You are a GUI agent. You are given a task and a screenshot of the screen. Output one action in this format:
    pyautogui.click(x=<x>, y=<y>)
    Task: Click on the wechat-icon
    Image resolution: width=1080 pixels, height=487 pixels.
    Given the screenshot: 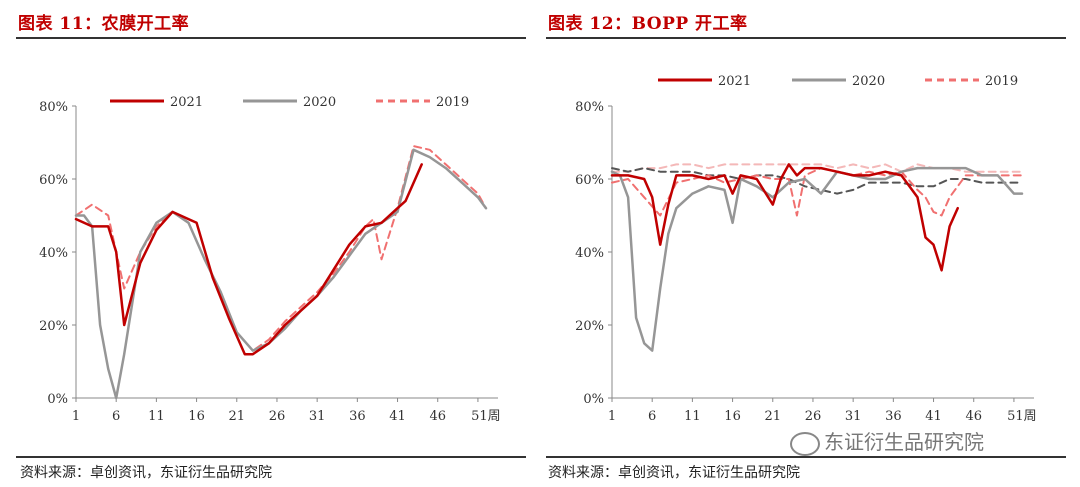 What is the action you would take?
    pyautogui.click(x=805, y=443)
    